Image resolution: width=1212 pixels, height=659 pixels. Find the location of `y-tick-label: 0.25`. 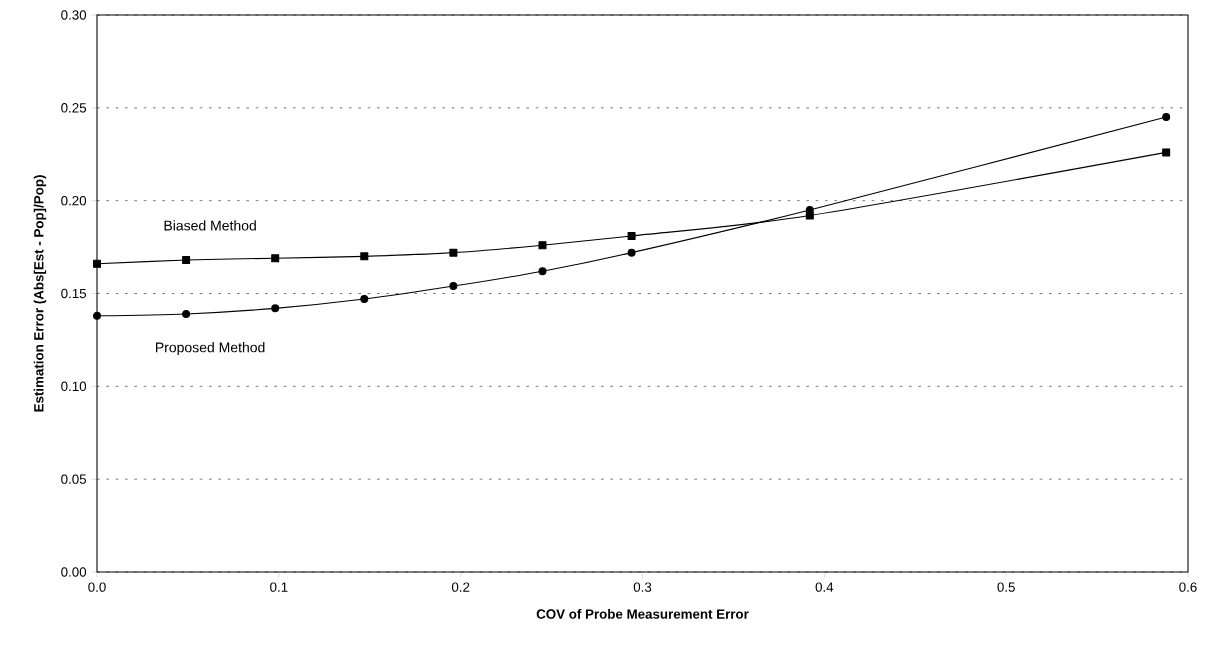

y-tick-label: 0.25 is located at coordinates (74, 108).